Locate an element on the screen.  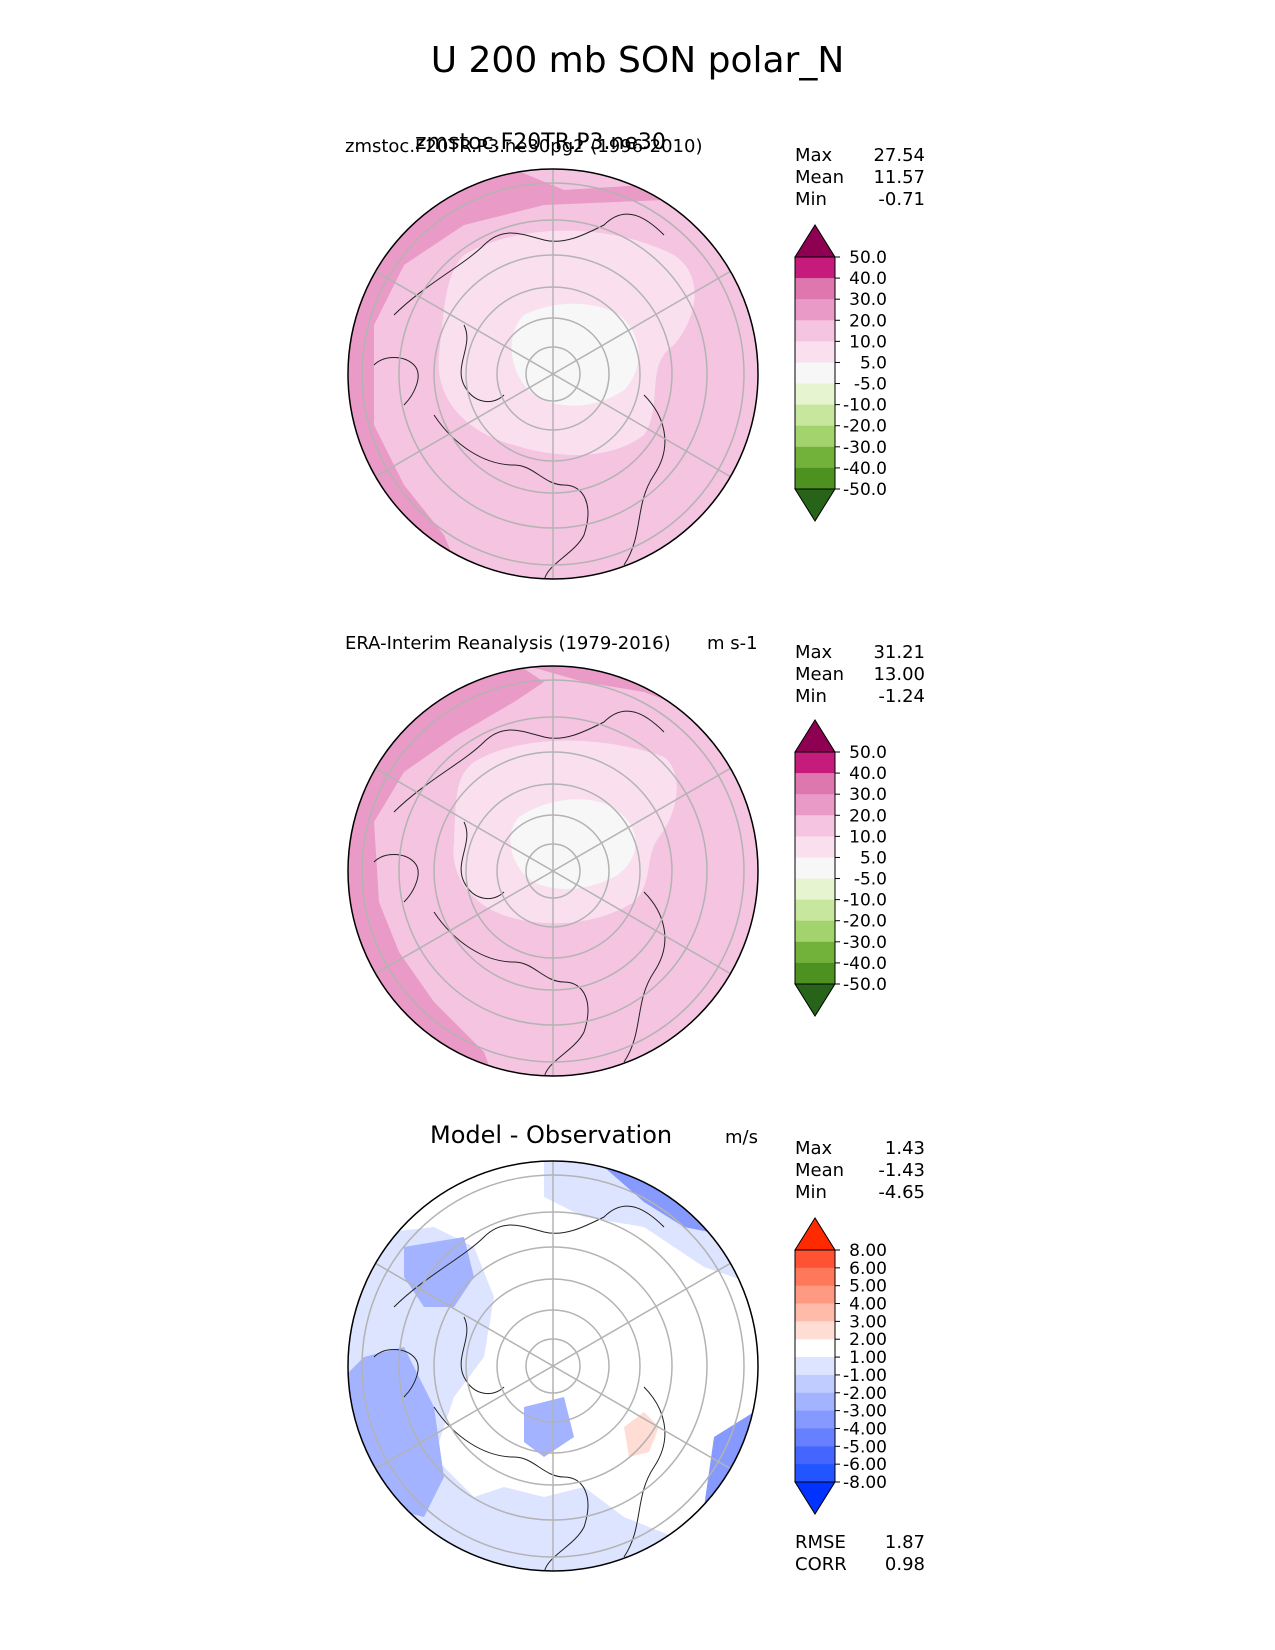
metric-label: CORR is located at coordinates (821, 1564).